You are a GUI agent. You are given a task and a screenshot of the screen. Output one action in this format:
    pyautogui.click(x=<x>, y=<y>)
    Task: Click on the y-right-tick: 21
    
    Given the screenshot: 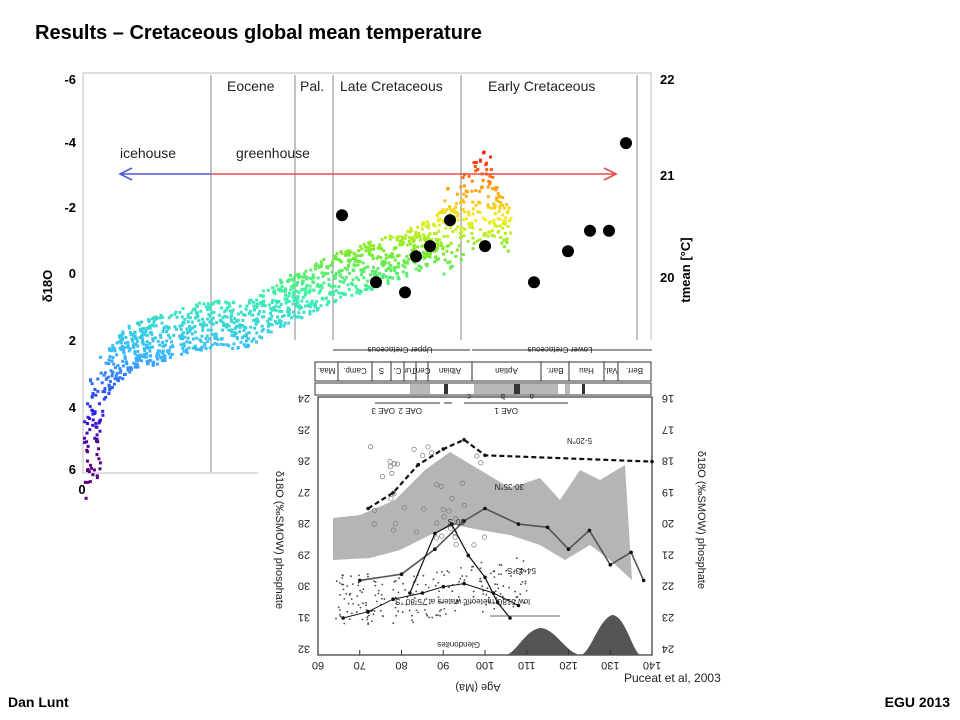 What is the action you would take?
    pyautogui.click(x=667, y=175)
    